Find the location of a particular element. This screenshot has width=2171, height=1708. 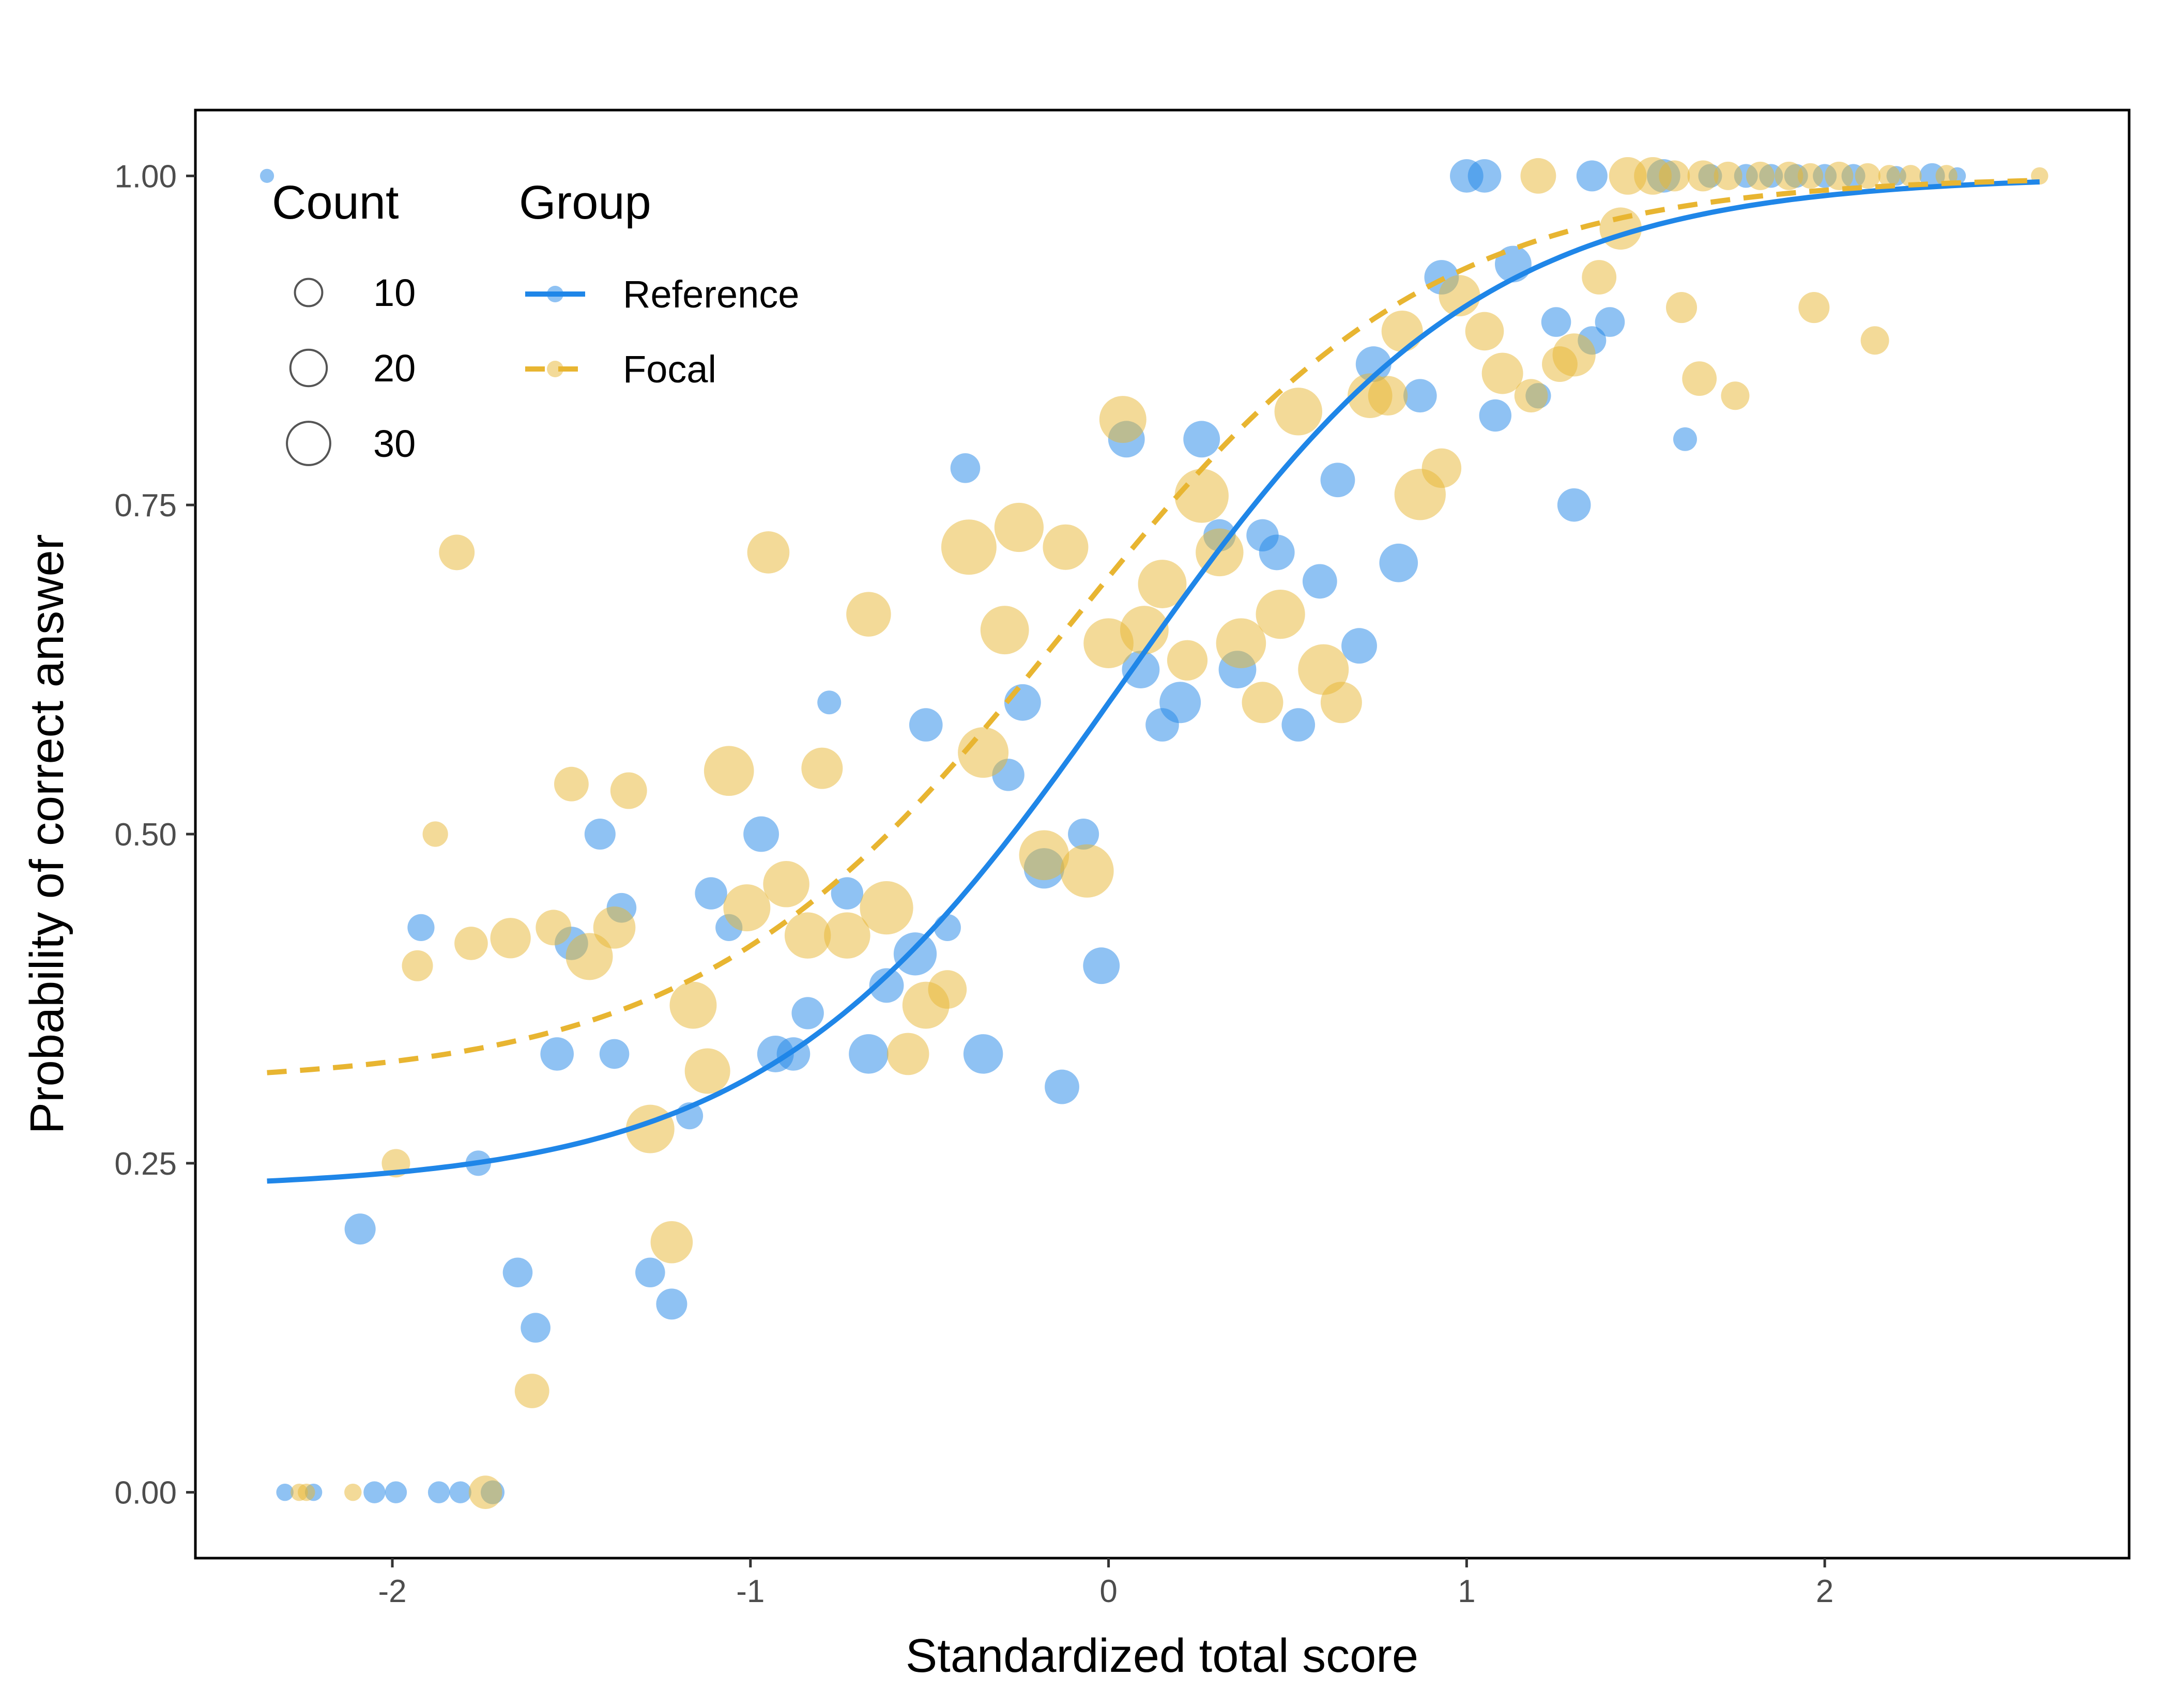

legend: Count Group 10 20 30 Reference Focal is located at coordinates (535, 321).